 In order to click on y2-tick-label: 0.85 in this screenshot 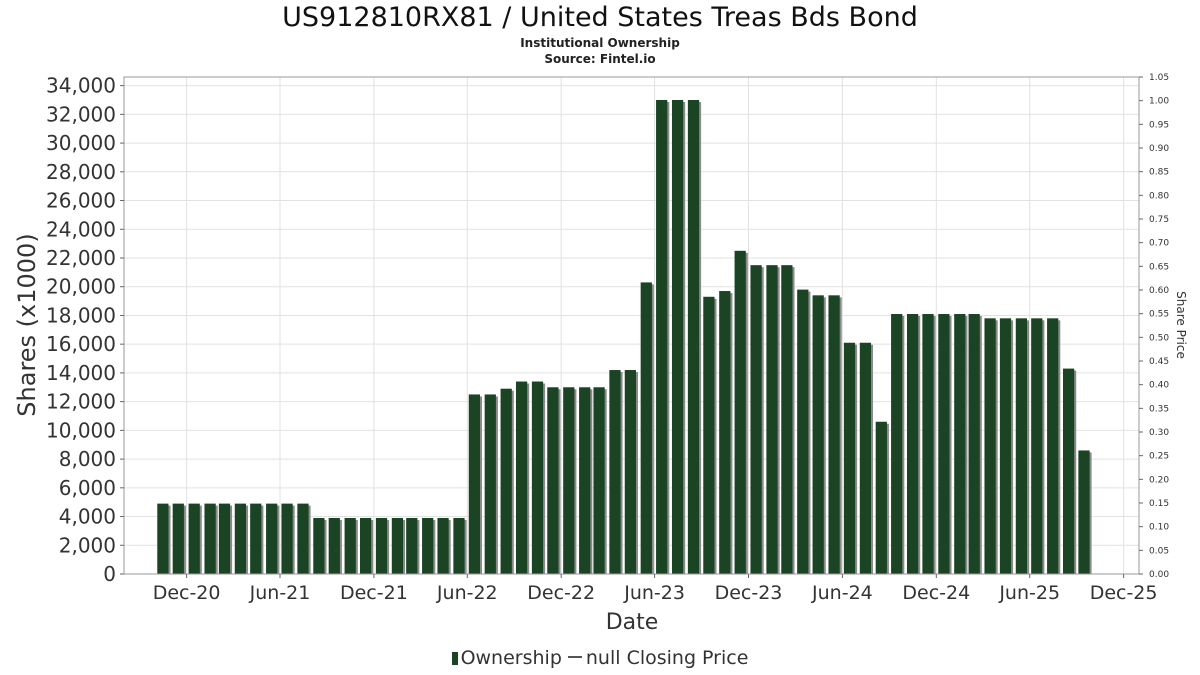, I will do `click(1159, 173)`.